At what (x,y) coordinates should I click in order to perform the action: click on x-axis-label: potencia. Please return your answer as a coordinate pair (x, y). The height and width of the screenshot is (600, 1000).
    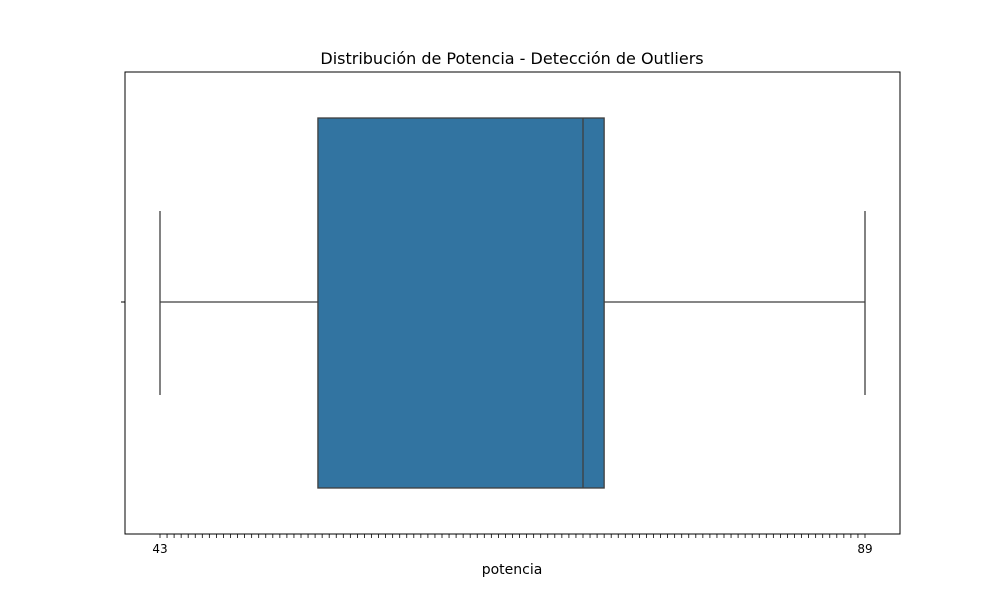
    Looking at the image, I should click on (512, 570).